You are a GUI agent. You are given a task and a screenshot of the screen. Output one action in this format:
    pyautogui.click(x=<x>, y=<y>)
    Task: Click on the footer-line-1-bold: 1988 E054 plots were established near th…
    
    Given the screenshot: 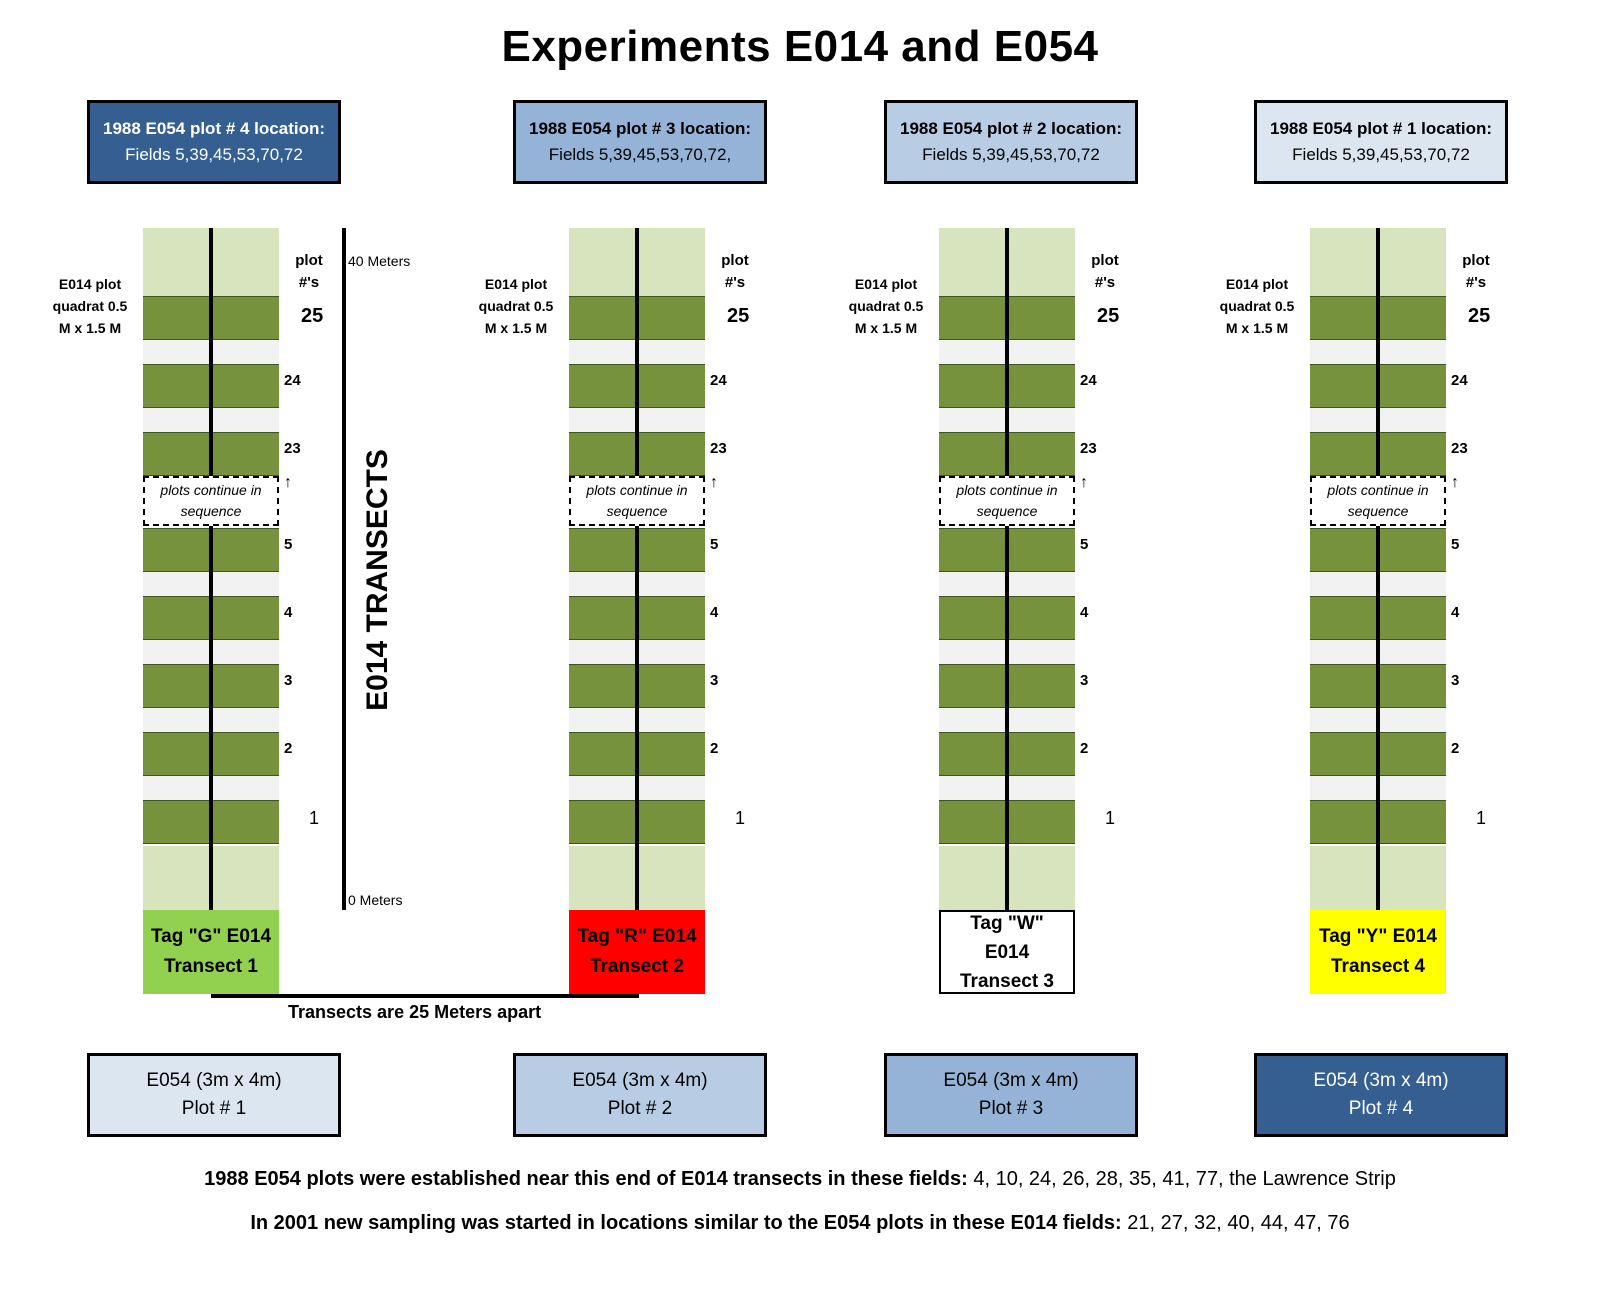 What is the action you would take?
    pyautogui.click(x=586, y=1179)
    